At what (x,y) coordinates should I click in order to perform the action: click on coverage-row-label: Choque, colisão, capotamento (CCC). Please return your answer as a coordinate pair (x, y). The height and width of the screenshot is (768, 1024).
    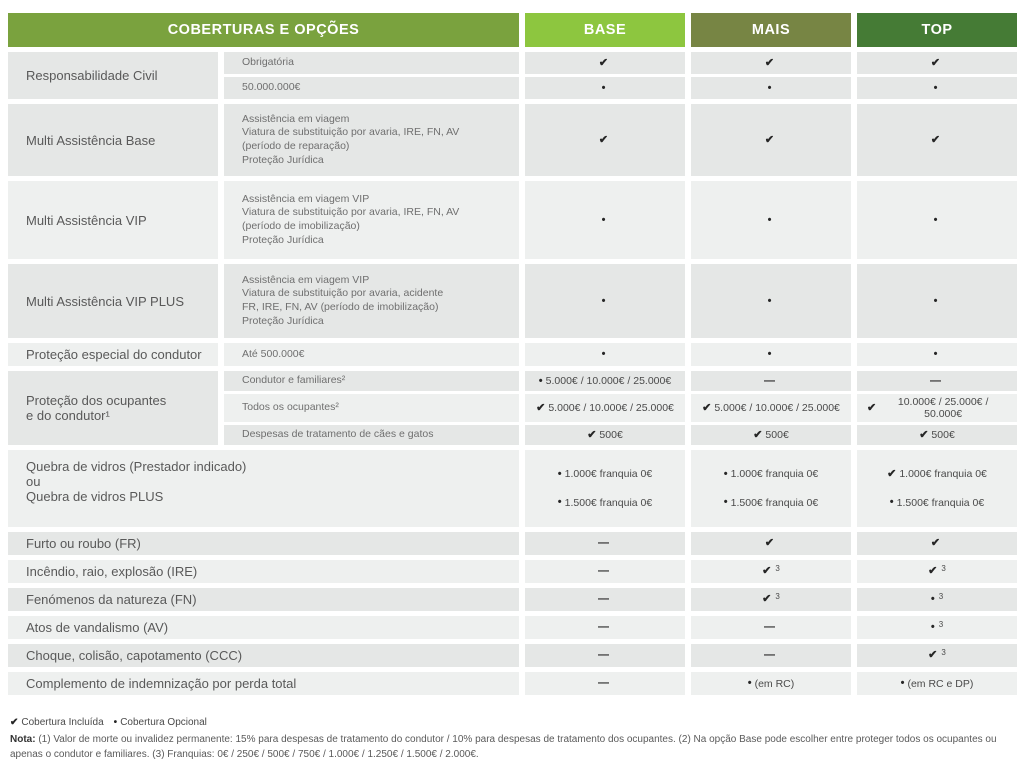
    Looking at the image, I should click on (263, 655).